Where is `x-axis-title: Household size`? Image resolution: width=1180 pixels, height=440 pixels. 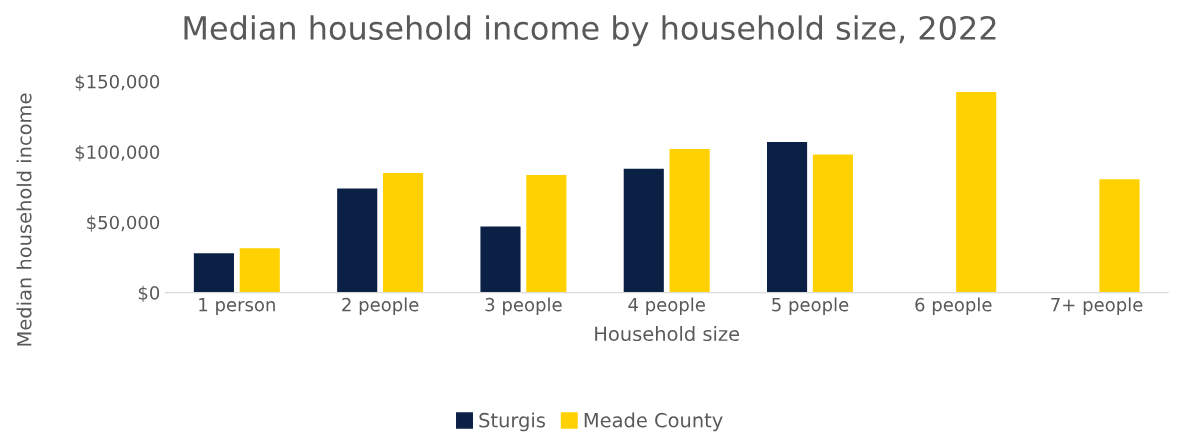 x-axis-title: Household size is located at coordinates (667, 334).